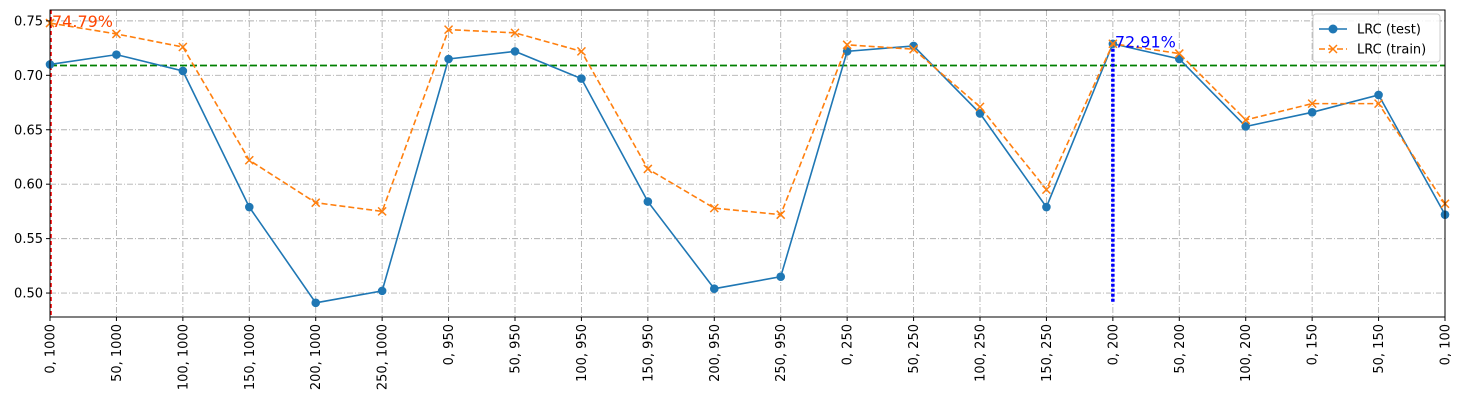  I want to click on x-tick-label: 0, 1000, so click(51, 349).